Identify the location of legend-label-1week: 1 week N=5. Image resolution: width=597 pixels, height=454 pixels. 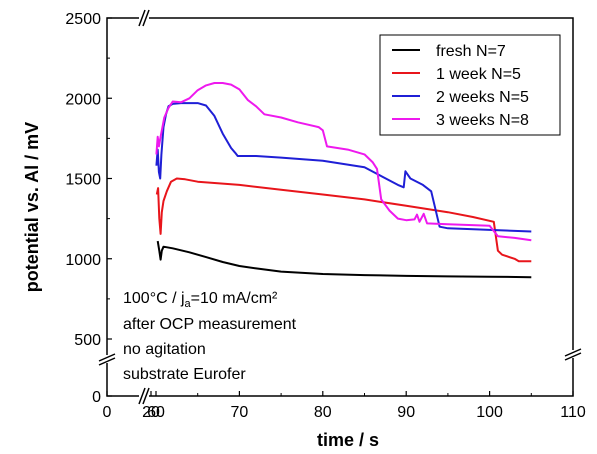
(478, 74).